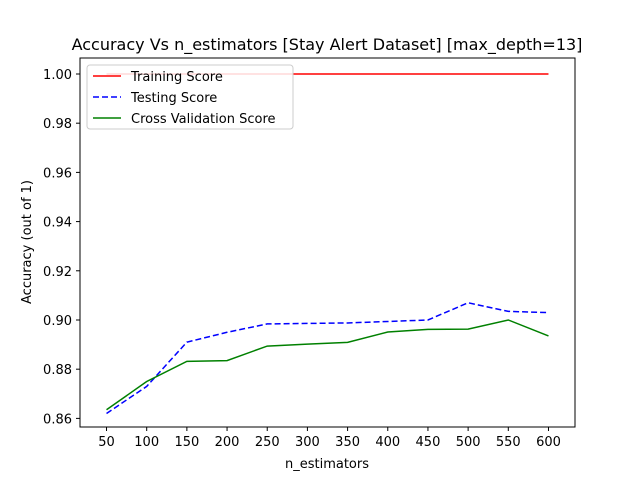  I want to click on y-tick-label: 0.98, so click(57, 124).